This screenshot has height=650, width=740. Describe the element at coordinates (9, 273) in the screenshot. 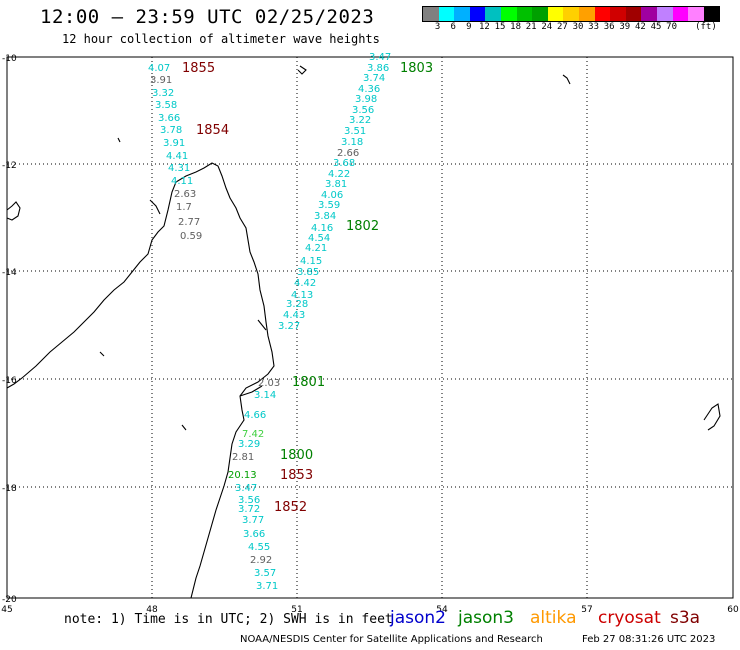

I see `lat-tick-label: -14` at that location.